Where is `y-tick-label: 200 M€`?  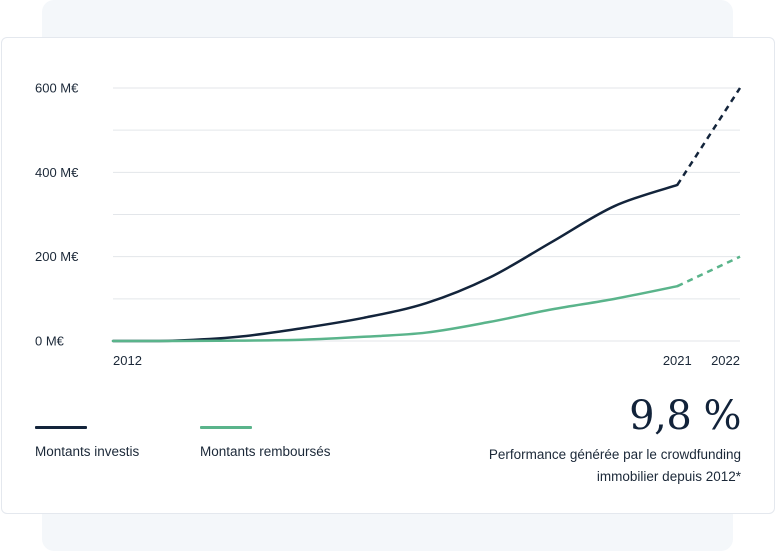 y-tick-label: 200 M€ is located at coordinates (57, 256).